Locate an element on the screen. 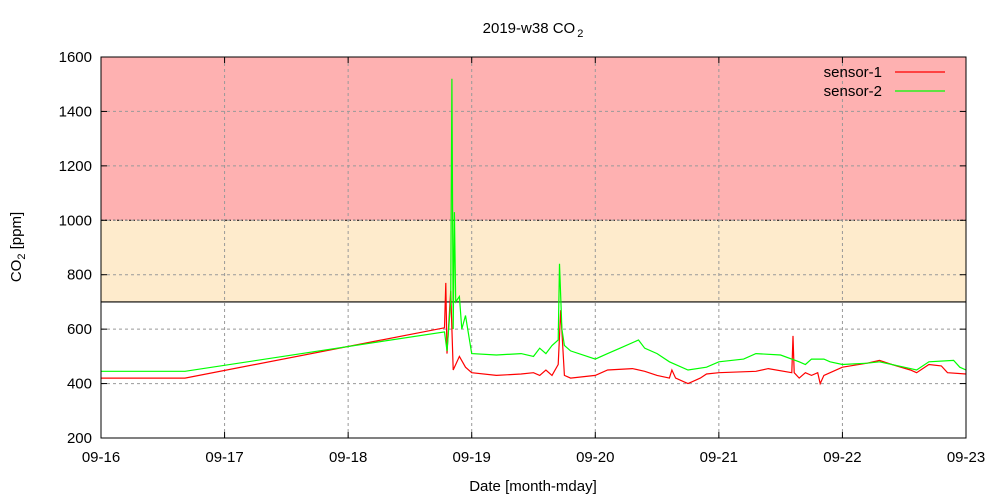 This screenshot has height=500, width=1000. x-tick-label: 09-23 is located at coordinates (966, 457).